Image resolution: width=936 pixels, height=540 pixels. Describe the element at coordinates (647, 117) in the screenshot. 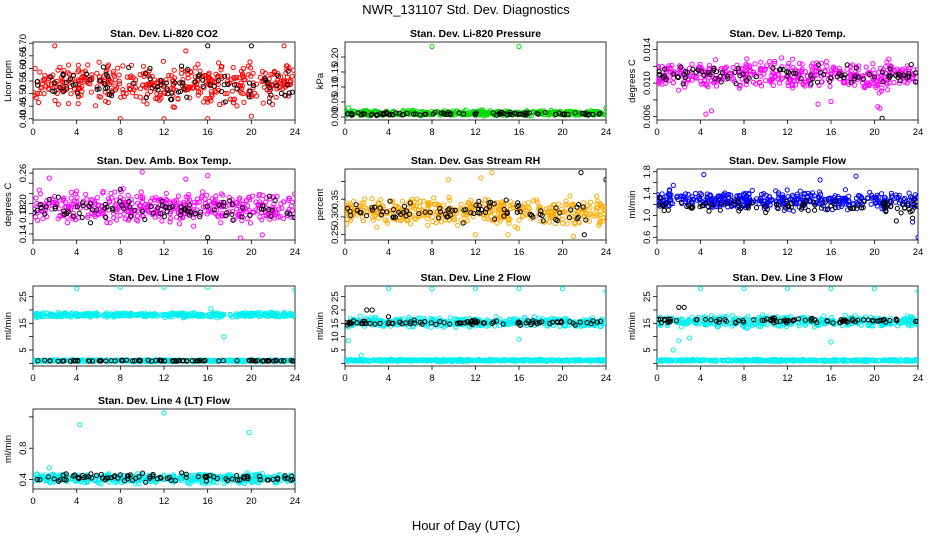

I see `y-tick-label: 0.006` at that location.